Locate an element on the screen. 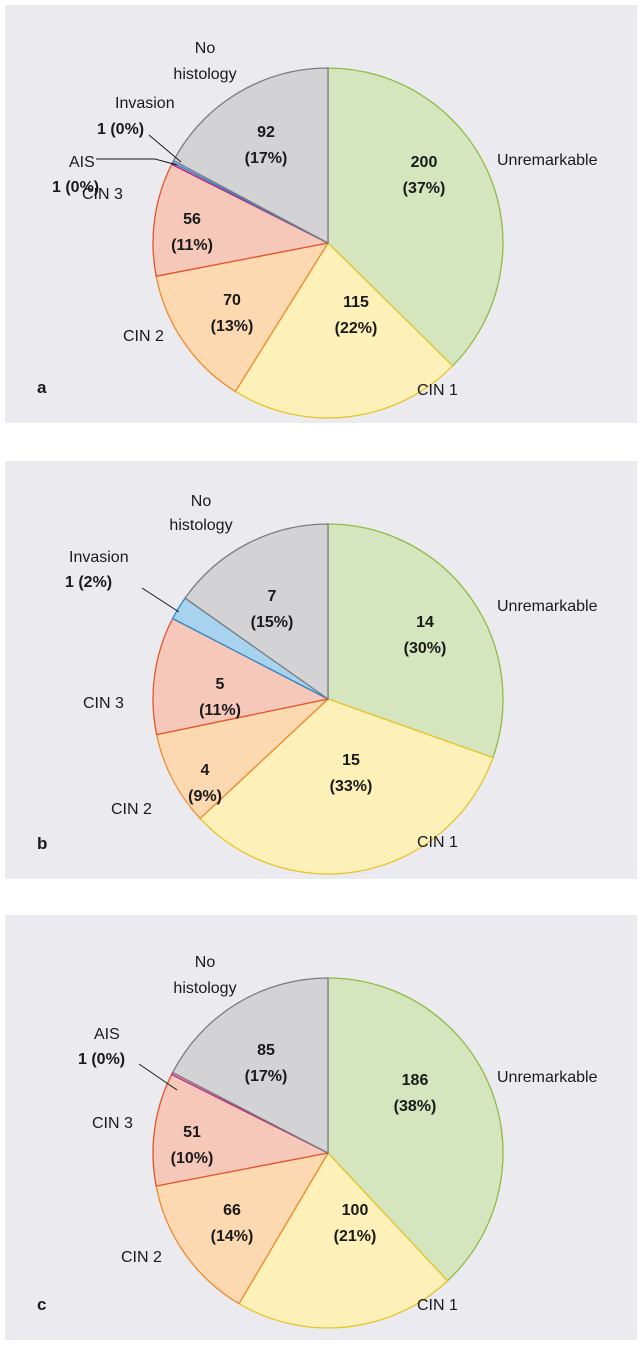  percent-label-cin-2: (13%) is located at coordinates (232, 326).